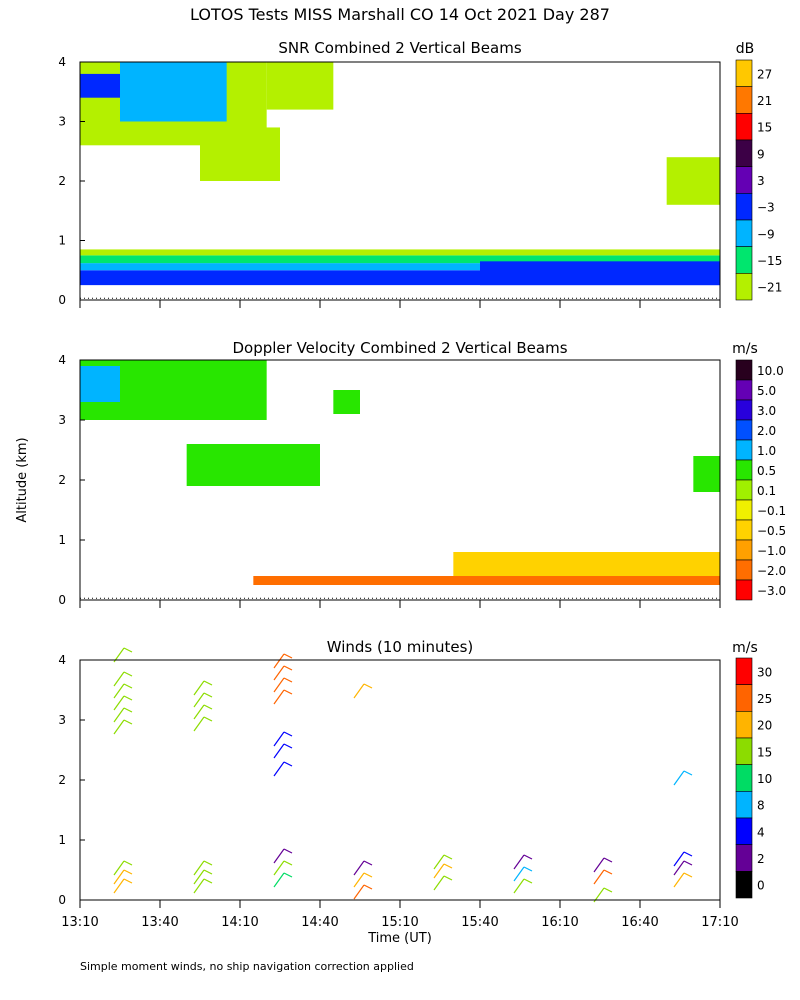 This screenshot has width=800, height=1000. Describe the element at coordinates (719, 922) in the screenshot. I see `x-tick-label: 17:10` at that location.